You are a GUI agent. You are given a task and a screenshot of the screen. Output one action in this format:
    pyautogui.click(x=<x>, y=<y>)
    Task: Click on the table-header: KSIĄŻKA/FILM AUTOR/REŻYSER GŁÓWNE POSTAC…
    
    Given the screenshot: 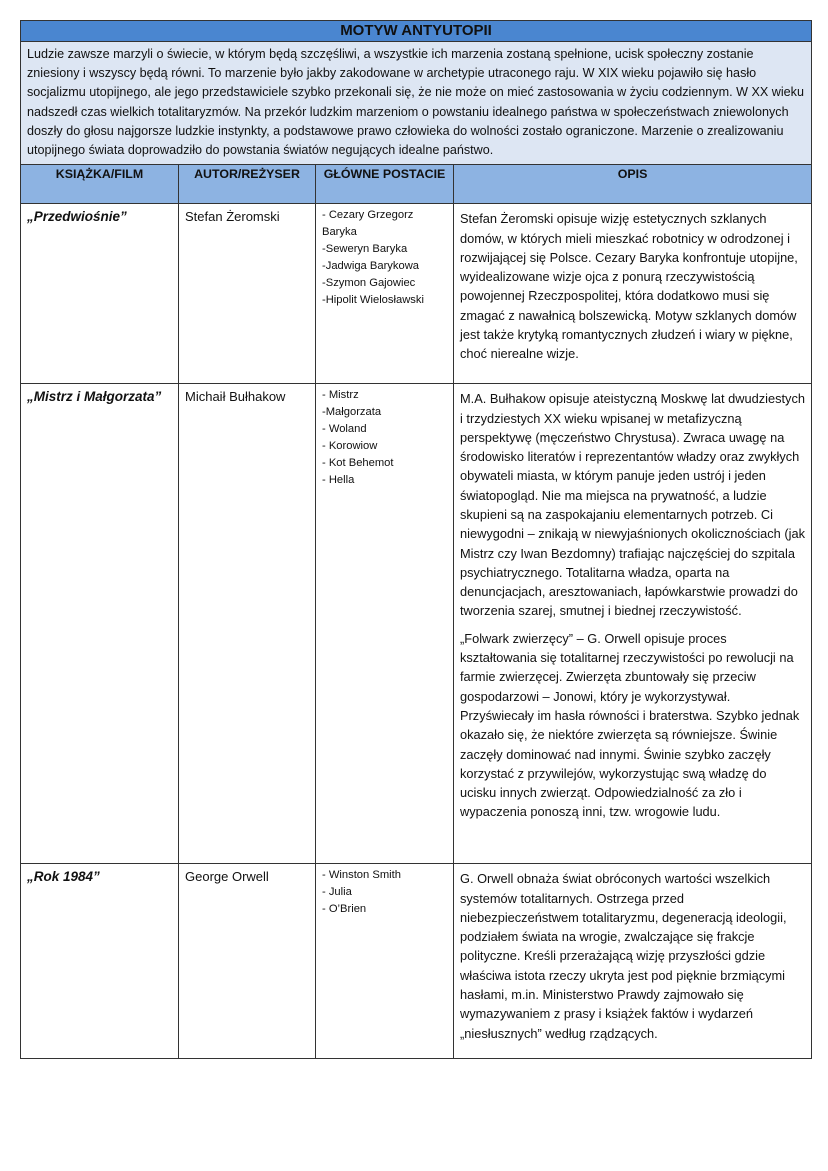 What is the action you would take?
    pyautogui.click(x=416, y=184)
    